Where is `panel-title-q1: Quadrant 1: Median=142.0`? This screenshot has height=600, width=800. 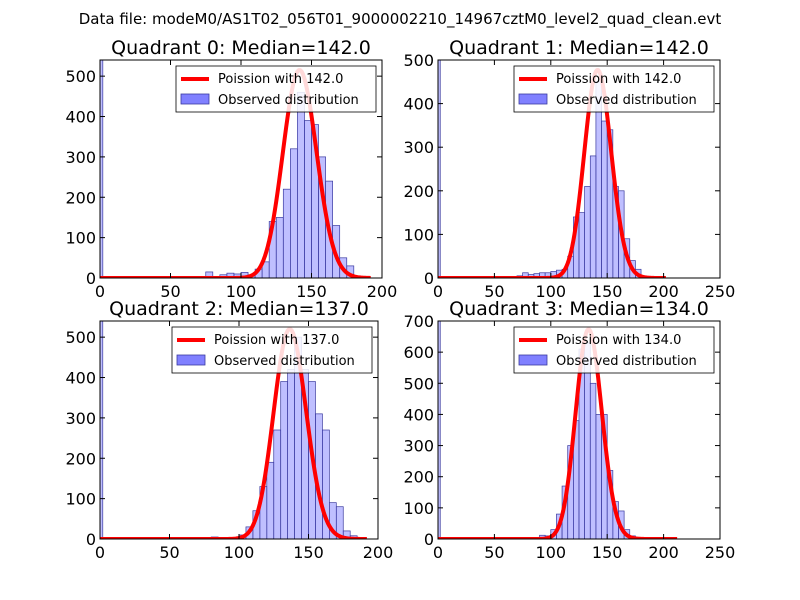 panel-title-q1: Quadrant 1: Median=142.0 is located at coordinates (579, 48).